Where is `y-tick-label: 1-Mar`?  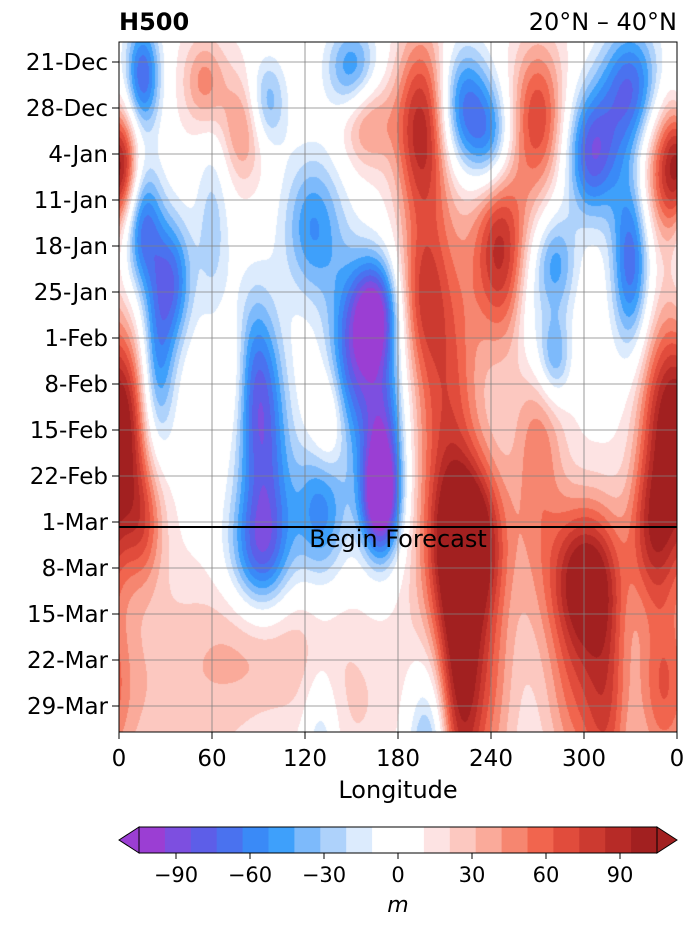
y-tick-label: 1-Mar is located at coordinates (75, 523).